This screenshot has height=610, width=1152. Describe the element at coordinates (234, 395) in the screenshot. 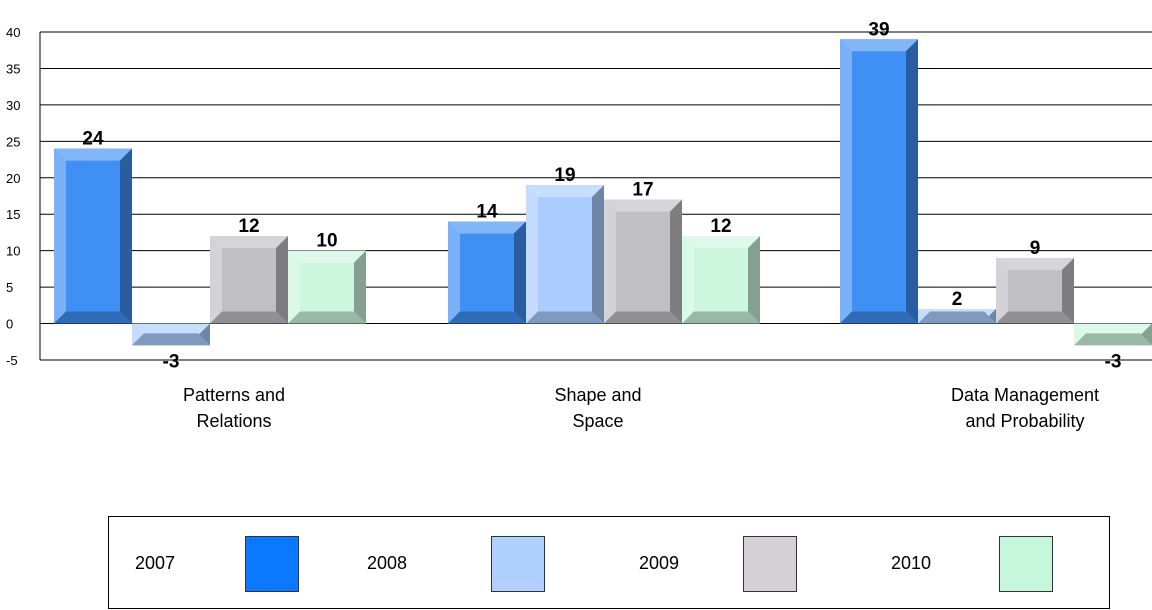

I see `category-label: Patterns and` at that location.